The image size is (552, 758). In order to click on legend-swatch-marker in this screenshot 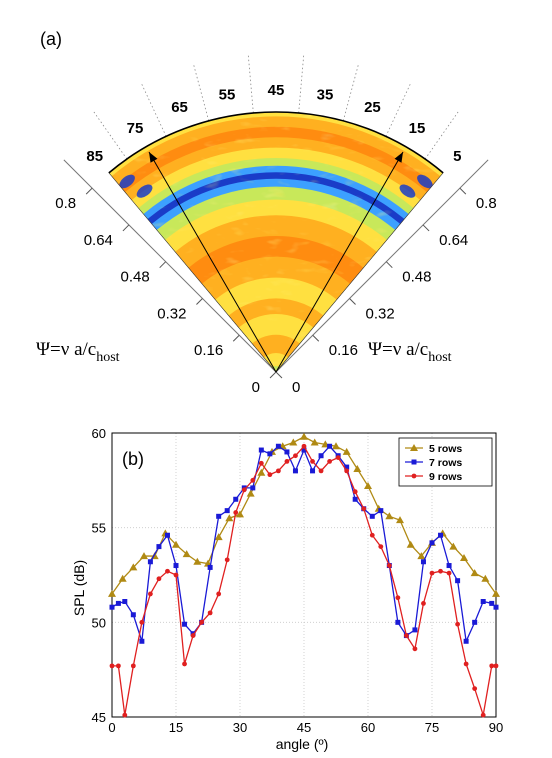, I will do `click(414, 476)`.